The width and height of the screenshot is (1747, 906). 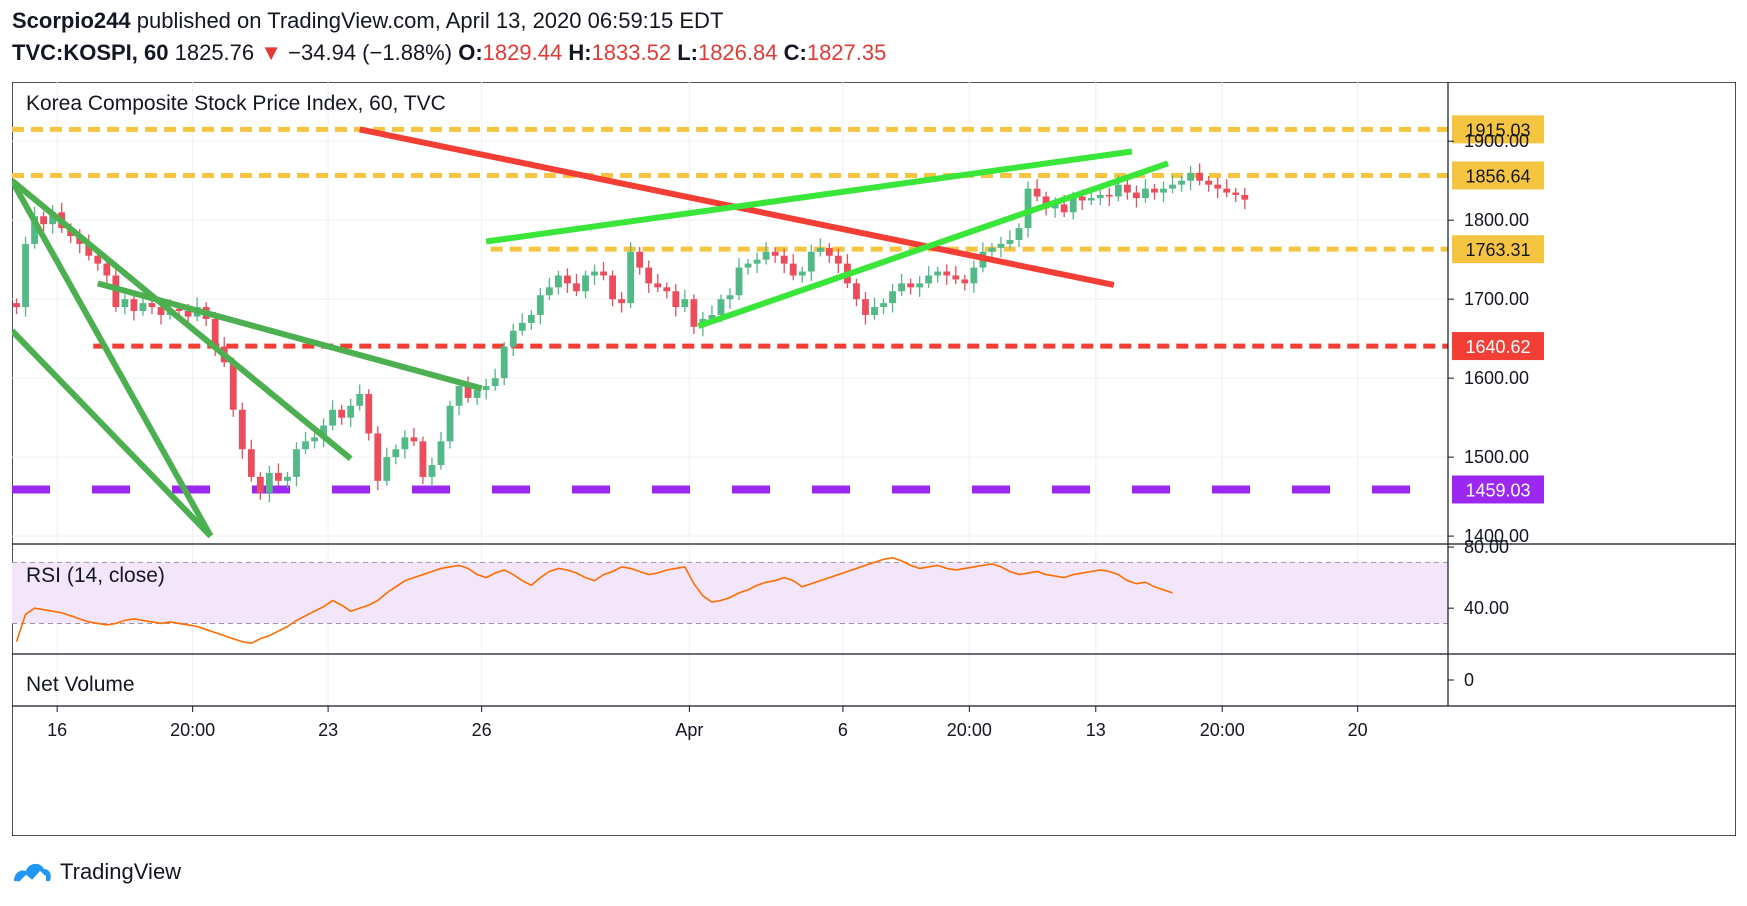 What do you see at coordinates (482, 730) in the screenshot?
I see `time-tick-label: 26` at bounding box center [482, 730].